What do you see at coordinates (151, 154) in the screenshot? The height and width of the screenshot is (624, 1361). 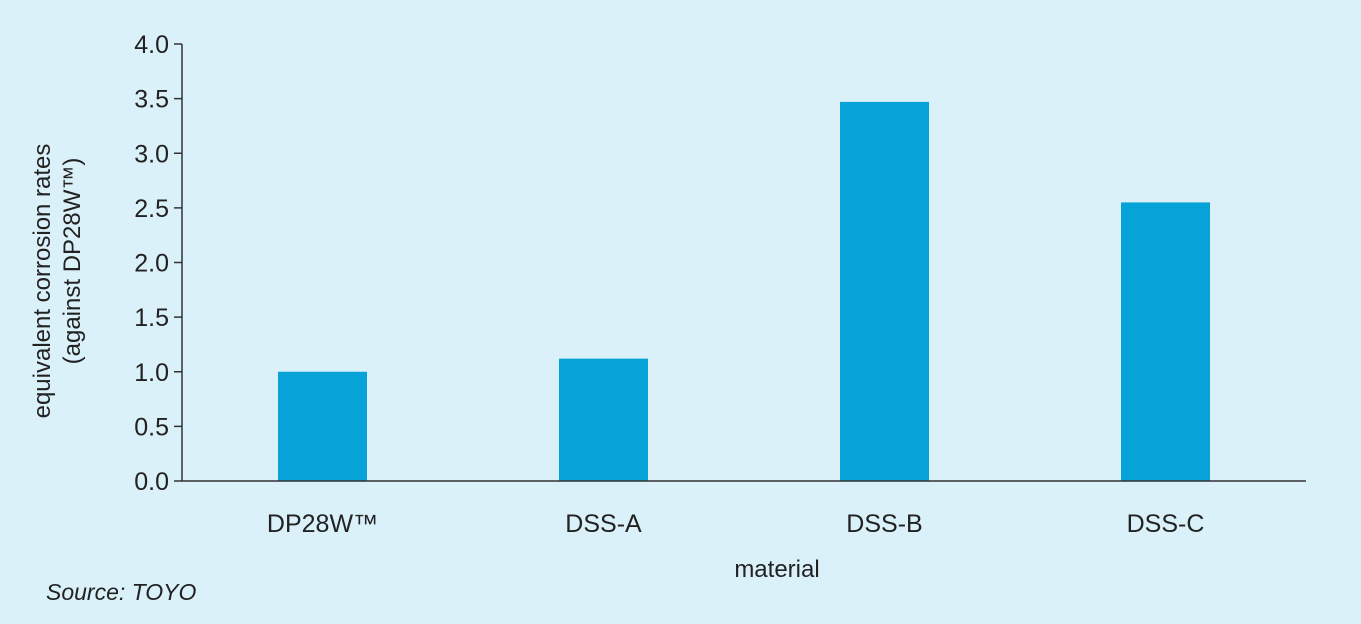 I see `y-tick-label: 3.0` at bounding box center [151, 154].